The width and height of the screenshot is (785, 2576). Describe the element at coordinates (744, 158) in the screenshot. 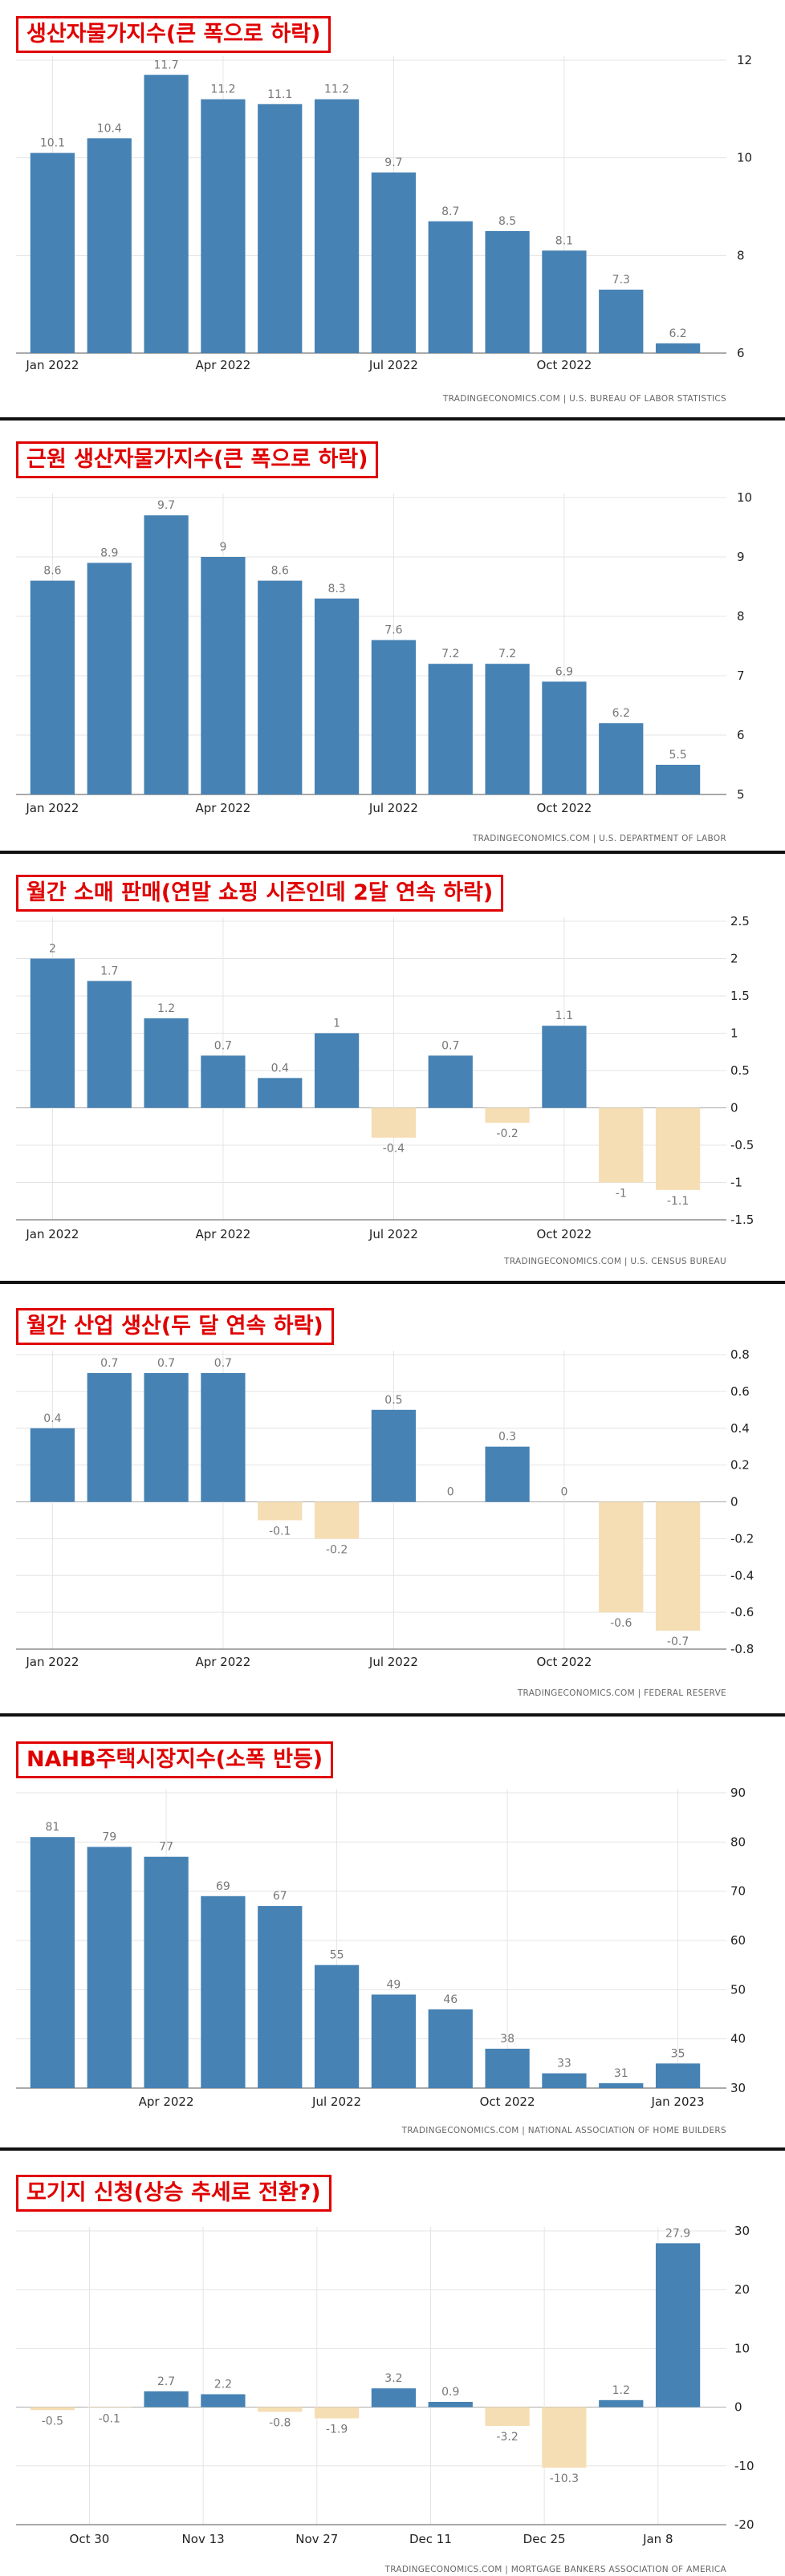

I see `y-tick-label: 10` at that location.